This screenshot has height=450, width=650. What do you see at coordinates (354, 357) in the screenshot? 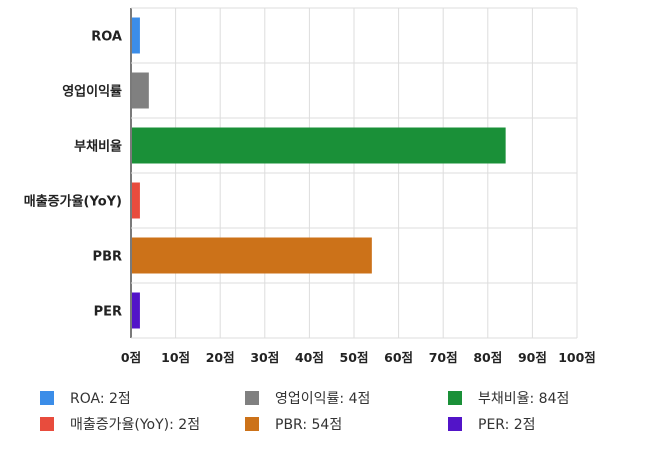
I see `tick-label: 50점` at bounding box center [354, 357].